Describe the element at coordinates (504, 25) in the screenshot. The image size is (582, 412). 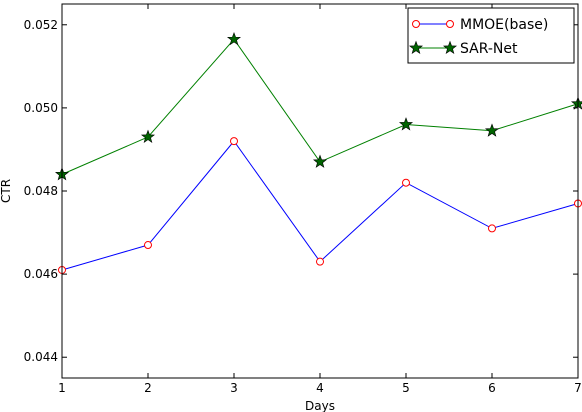
I see `legend-label: MMOE(base)` at that location.